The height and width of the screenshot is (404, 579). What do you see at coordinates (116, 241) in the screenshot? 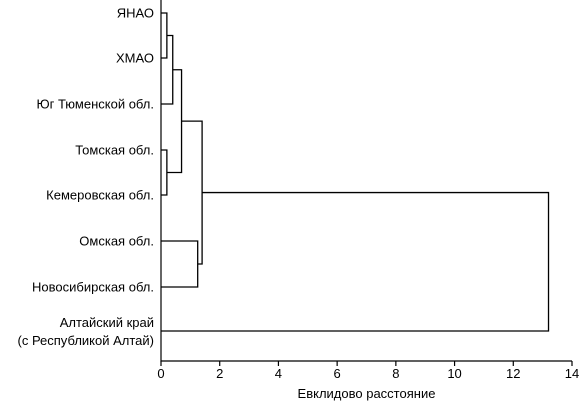
I see `leaf-label: Омская обл.` at bounding box center [116, 241].